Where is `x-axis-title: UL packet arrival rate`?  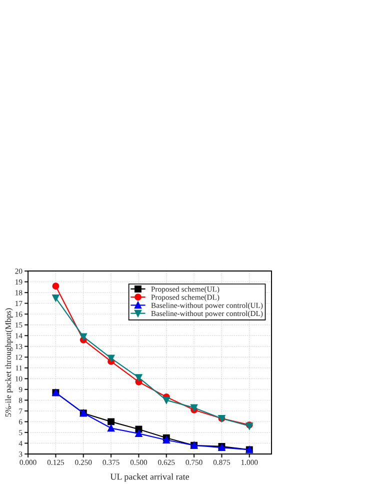
x-axis-title: UL packet arrival rate is located at coordinates (150, 477).